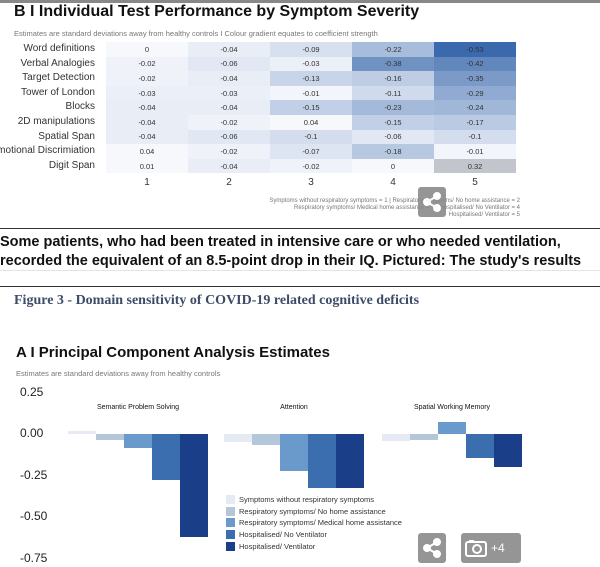  Describe the element at coordinates (47, 151) in the screenshot. I see `row-label: Emotional Discrimiation` at that location.